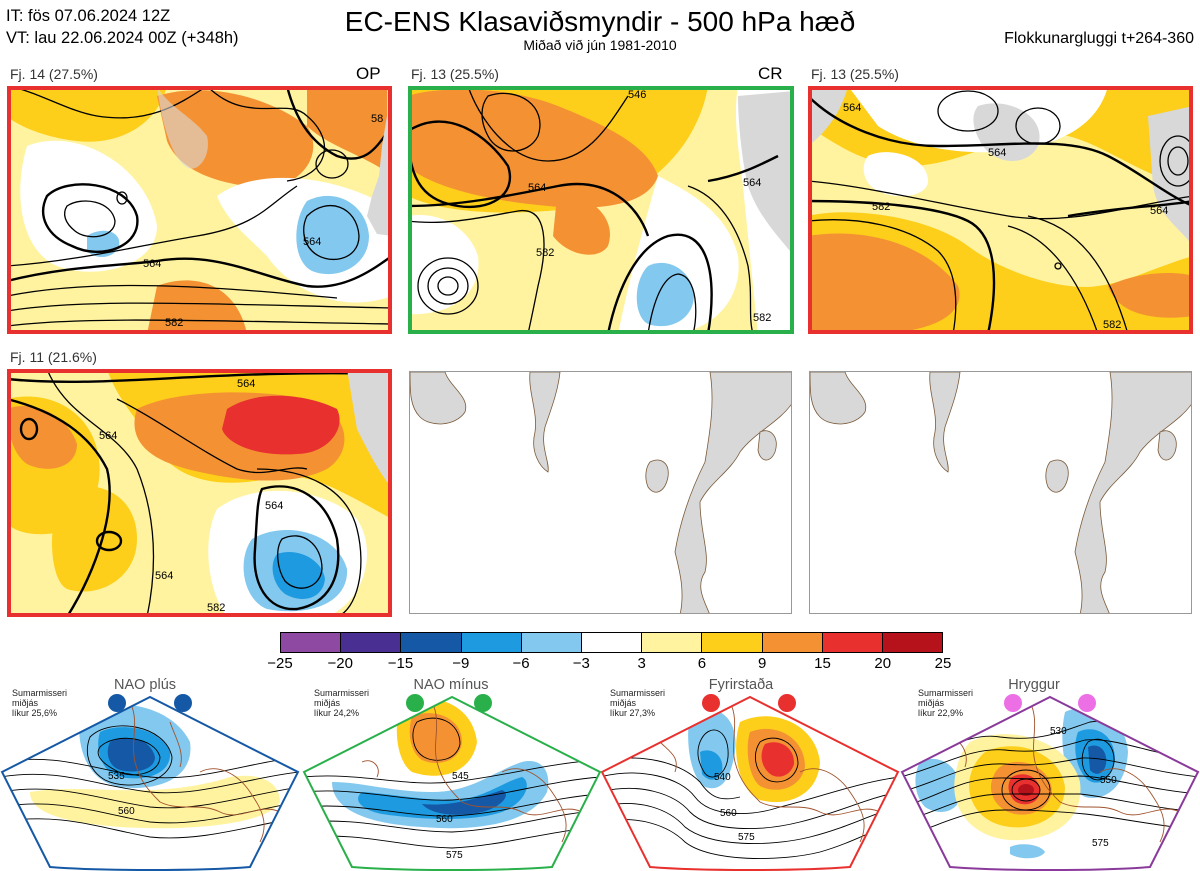 This screenshot has height=871, width=1200. What do you see at coordinates (451, 685) in the screenshot?
I see `regime-nao-minus-title: NAO mínus` at bounding box center [451, 685].